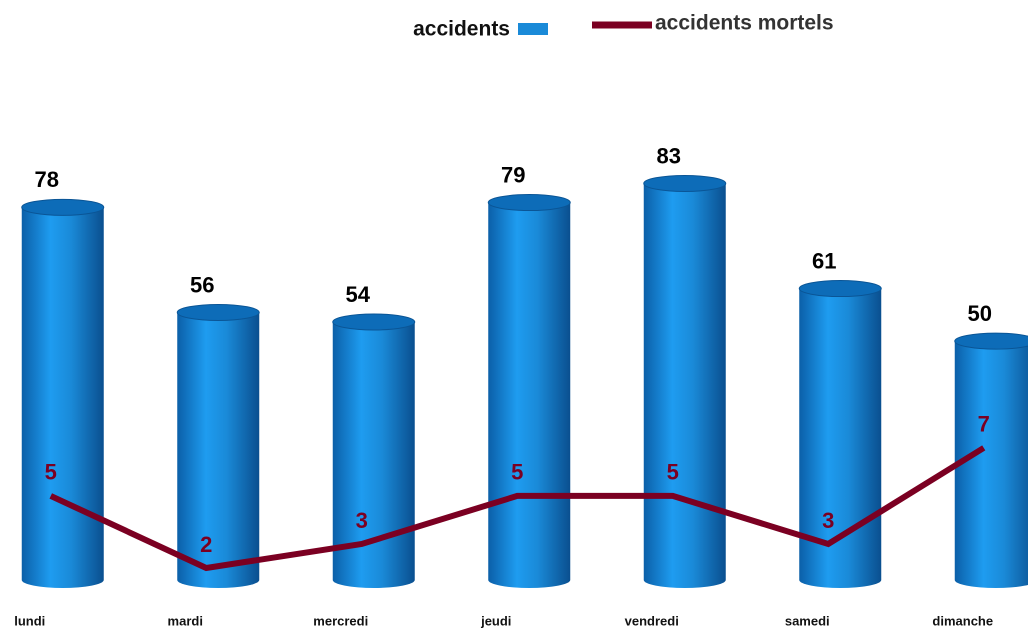  What do you see at coordinates (824, 260) in the screenshot?
I see `data-label: 61` at bounding box center [824, 260].